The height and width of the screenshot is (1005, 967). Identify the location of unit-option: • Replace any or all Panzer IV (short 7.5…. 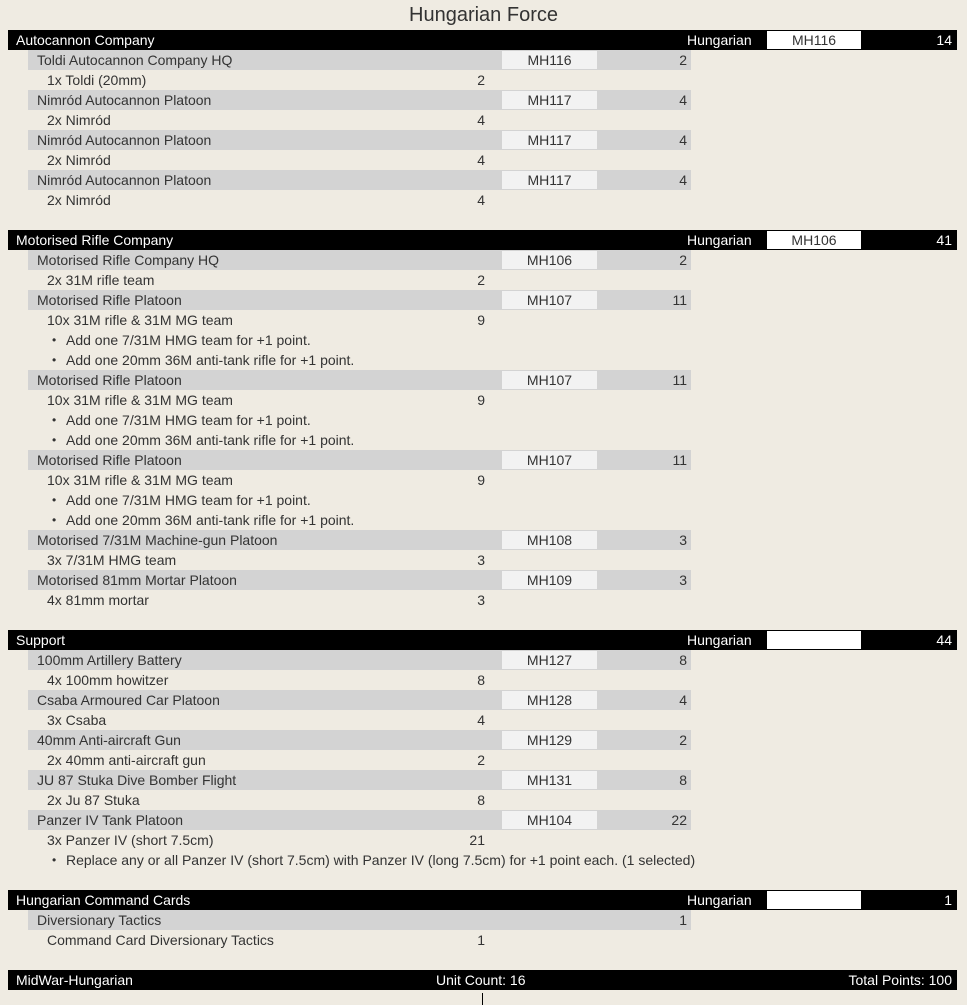
(482, 860).